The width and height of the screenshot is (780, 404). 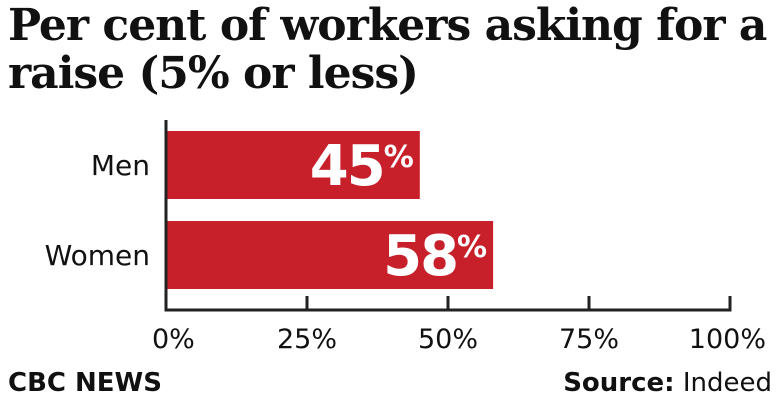 I want to click on value-label-men: 45%, so click(x=362, y=166).